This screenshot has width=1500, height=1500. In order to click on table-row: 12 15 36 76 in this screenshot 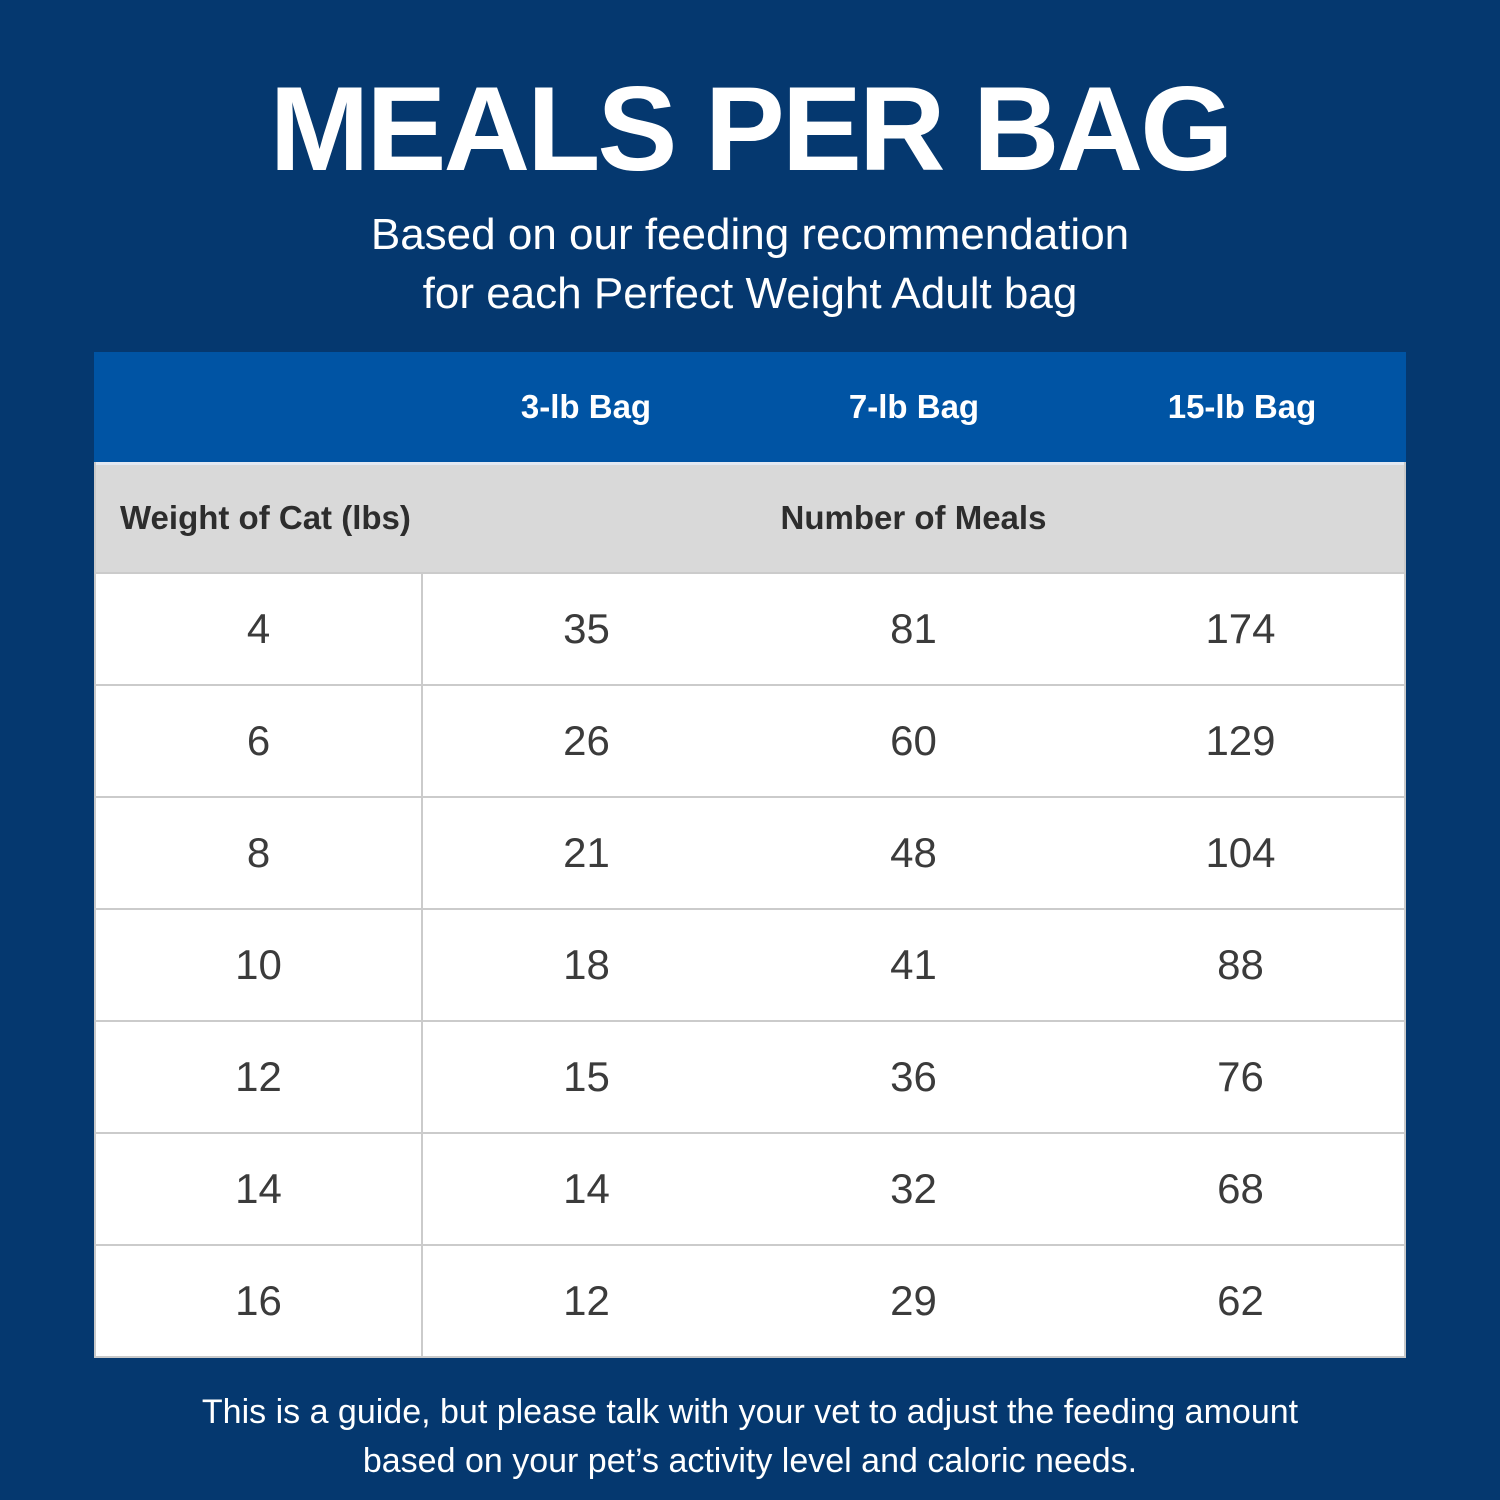, I will do `click(750, 1075)`.